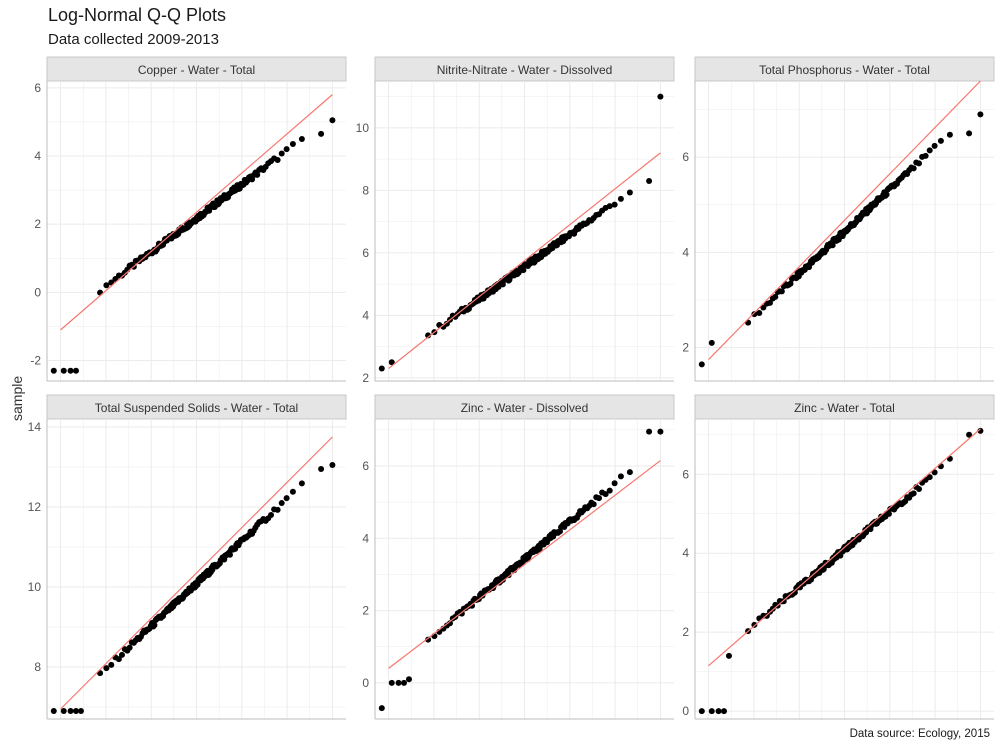 This screenshot has height=750, width=1000. I want to click on facet-strip-label: Copper - Water - Total, so click(196, 70).